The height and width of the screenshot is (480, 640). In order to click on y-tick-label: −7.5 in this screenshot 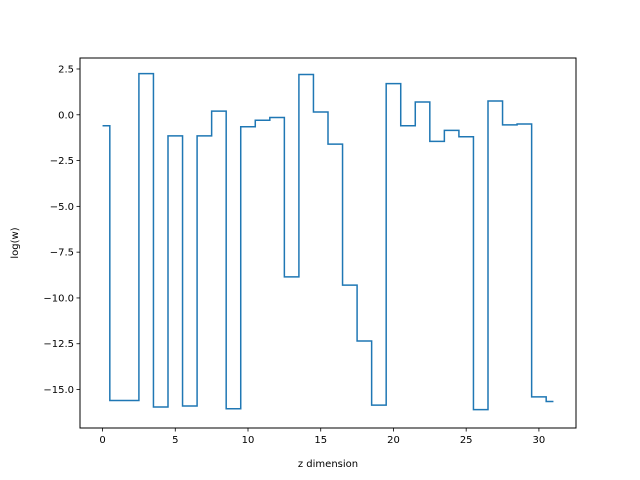, I will do `click(62, 253)`.